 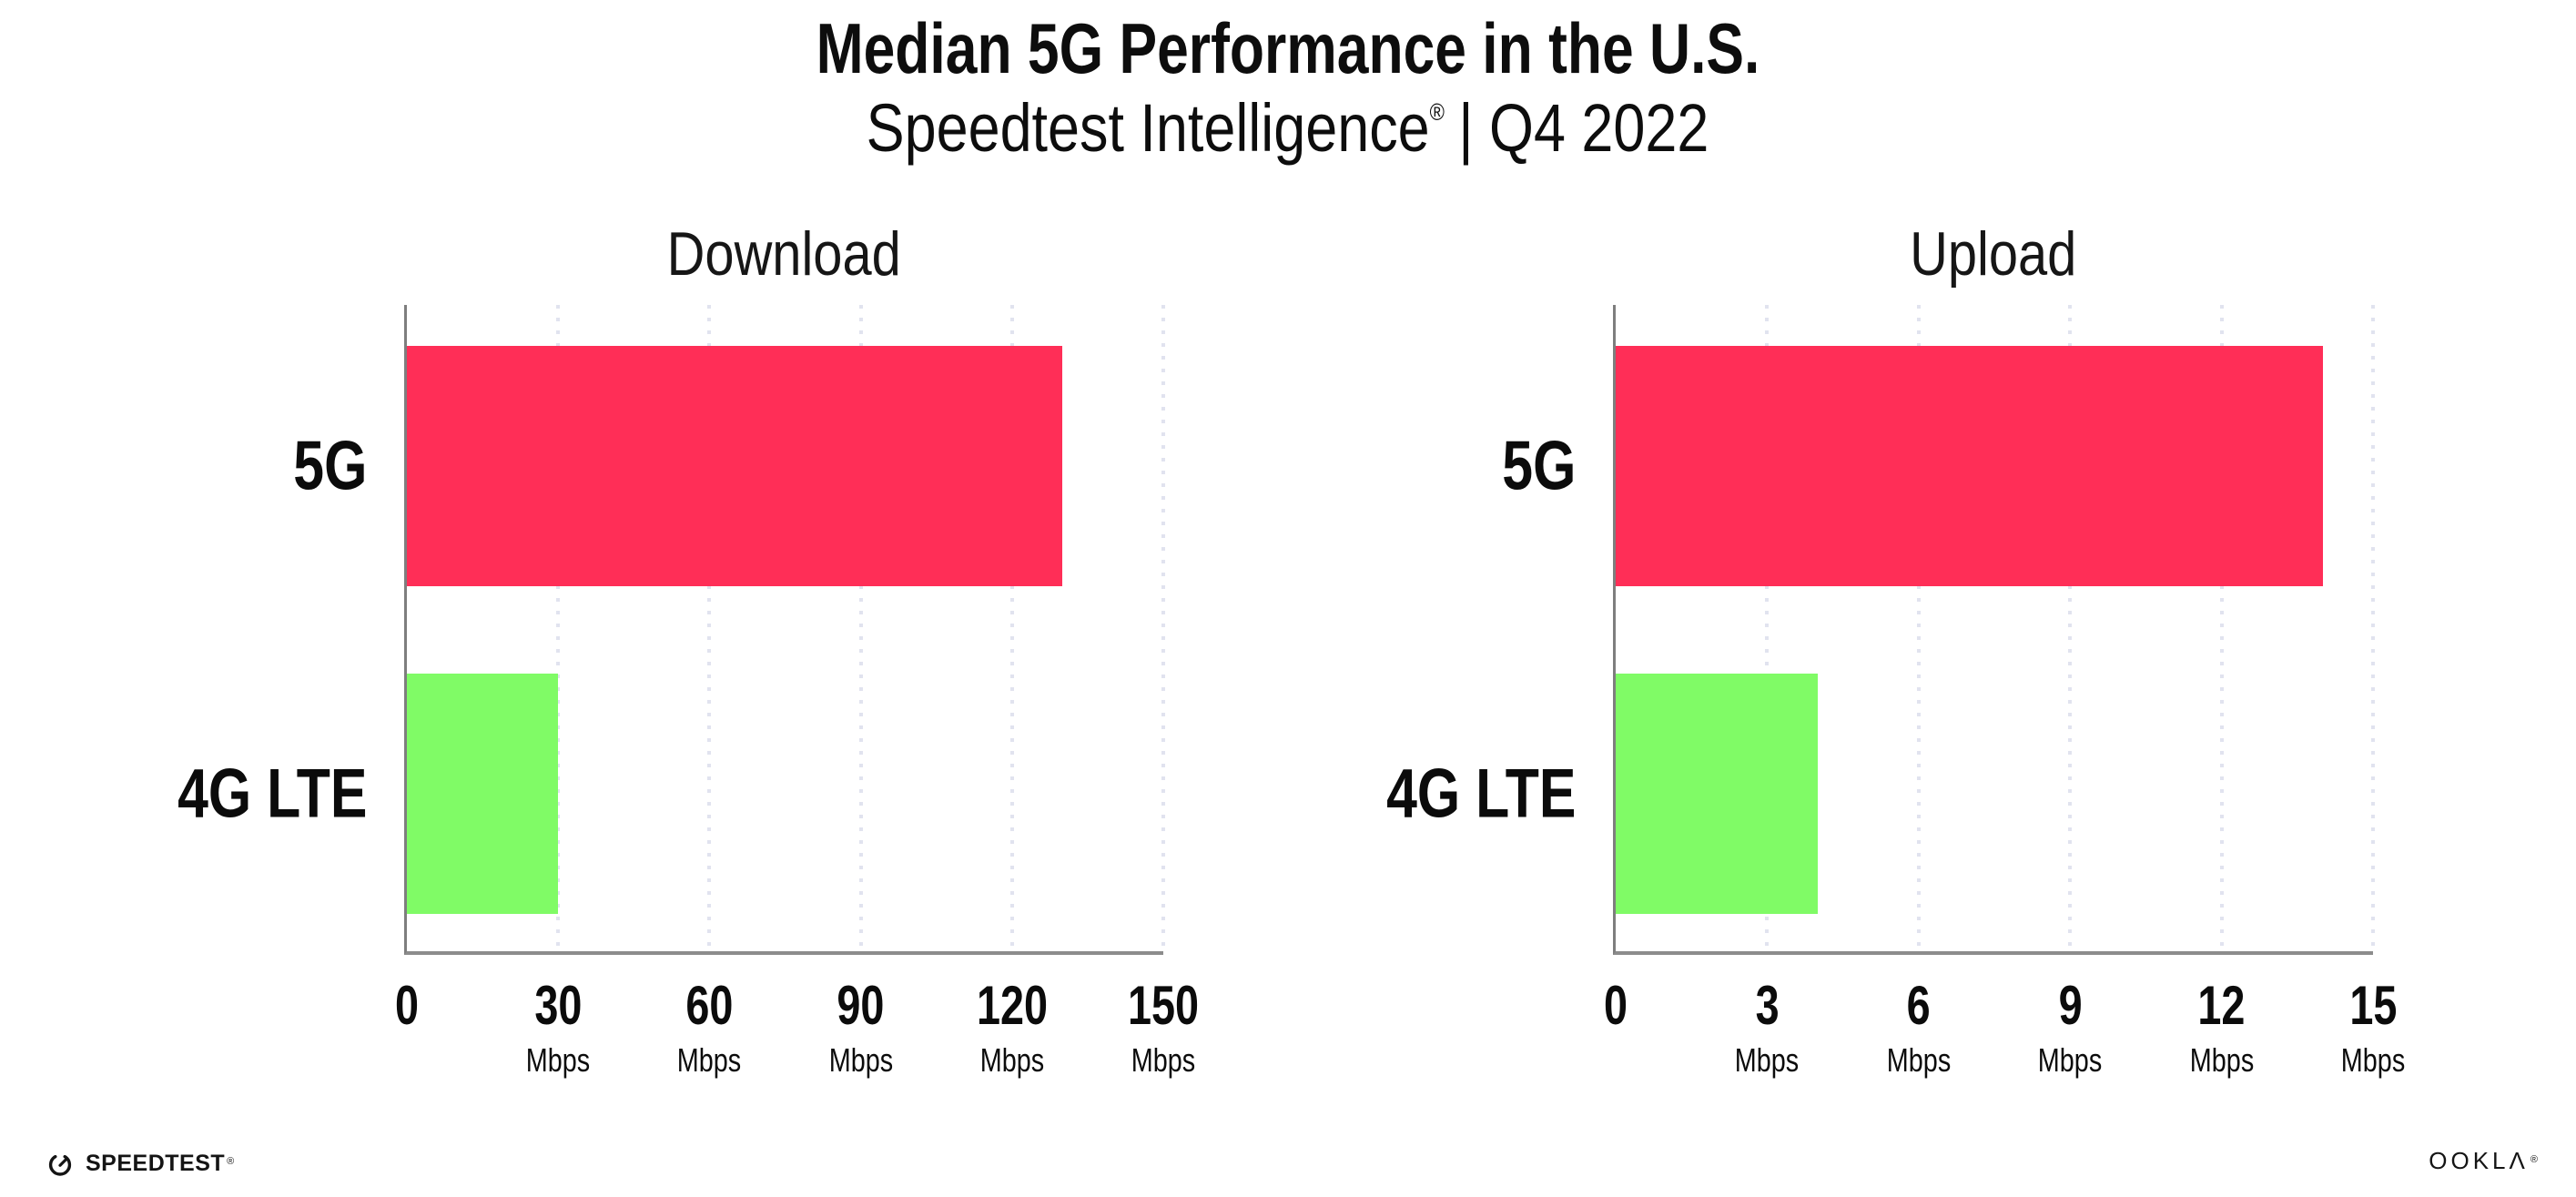 I want to click on ookla-registered-mark: ®, so click(x=2535, y=1159).